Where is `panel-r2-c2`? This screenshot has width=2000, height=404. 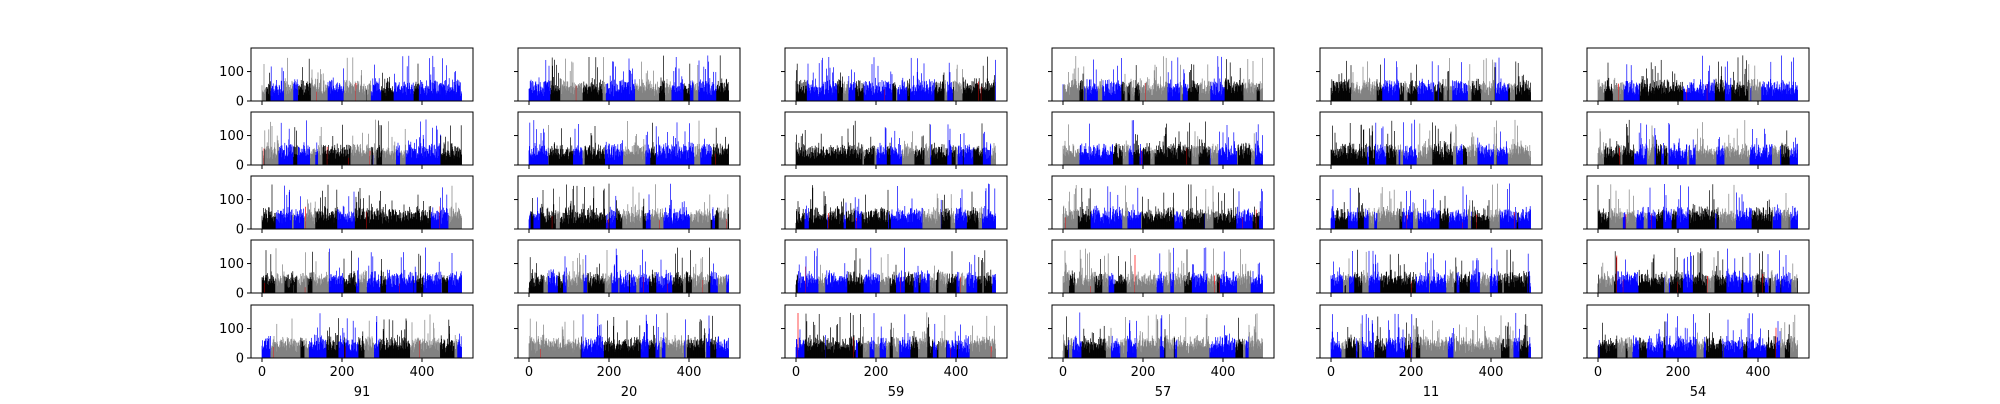
panel-r2-c2 is located at coordinates (627, 140).